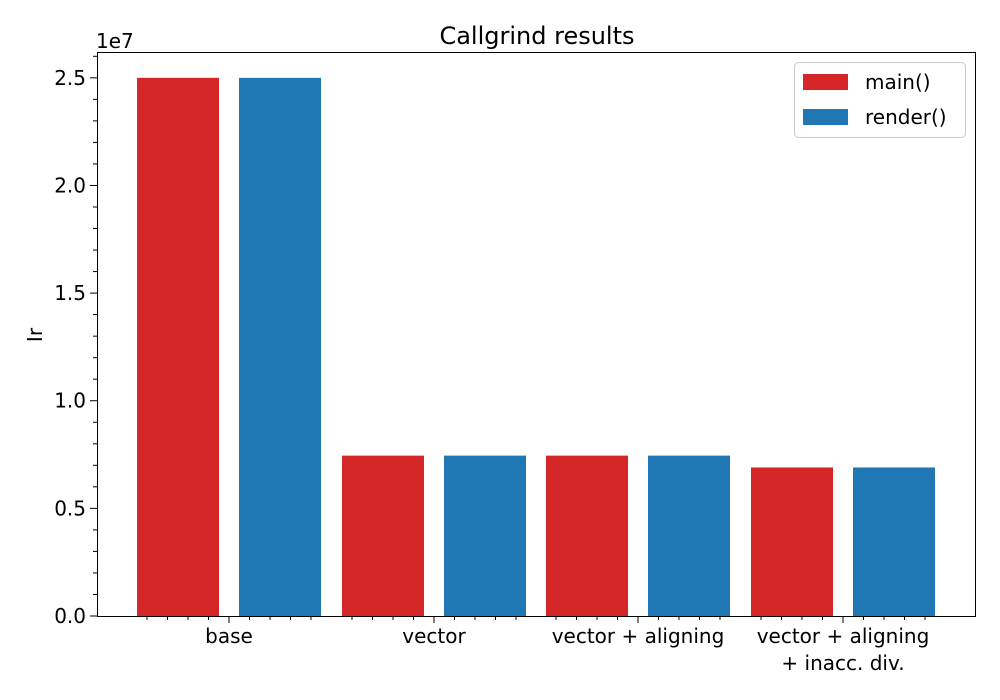  I want to click on y-tick-label: 1.0, so click(70, 401).